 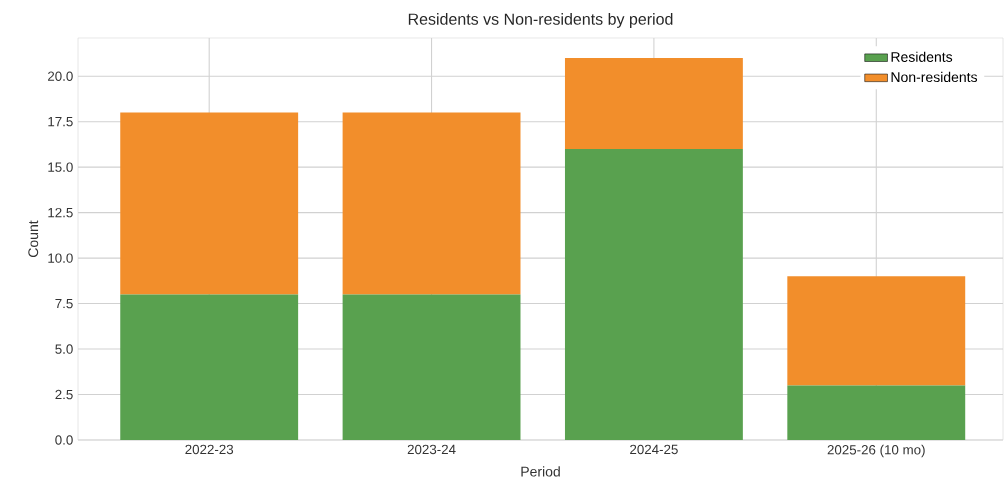 What do you see at coordinates (64, 394) in the screenshot?
I see `y-tick-label: 2.5` at bounding box center [64, 394].